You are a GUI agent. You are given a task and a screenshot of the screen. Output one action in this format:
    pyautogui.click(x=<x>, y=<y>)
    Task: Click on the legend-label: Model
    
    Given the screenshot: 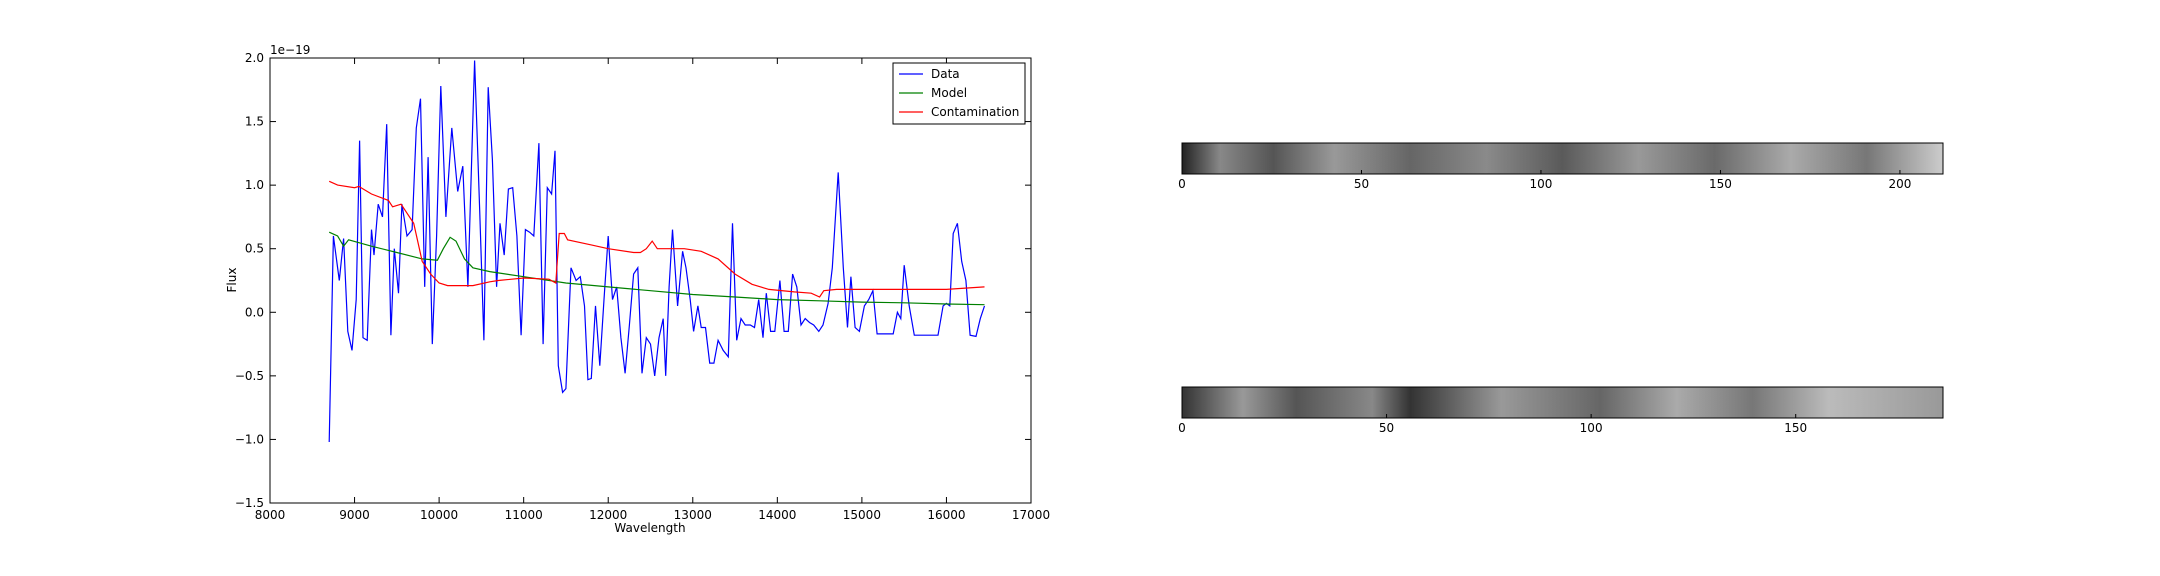 What is the action you would take?
    pyautogui.click(x=949, y=93)
    